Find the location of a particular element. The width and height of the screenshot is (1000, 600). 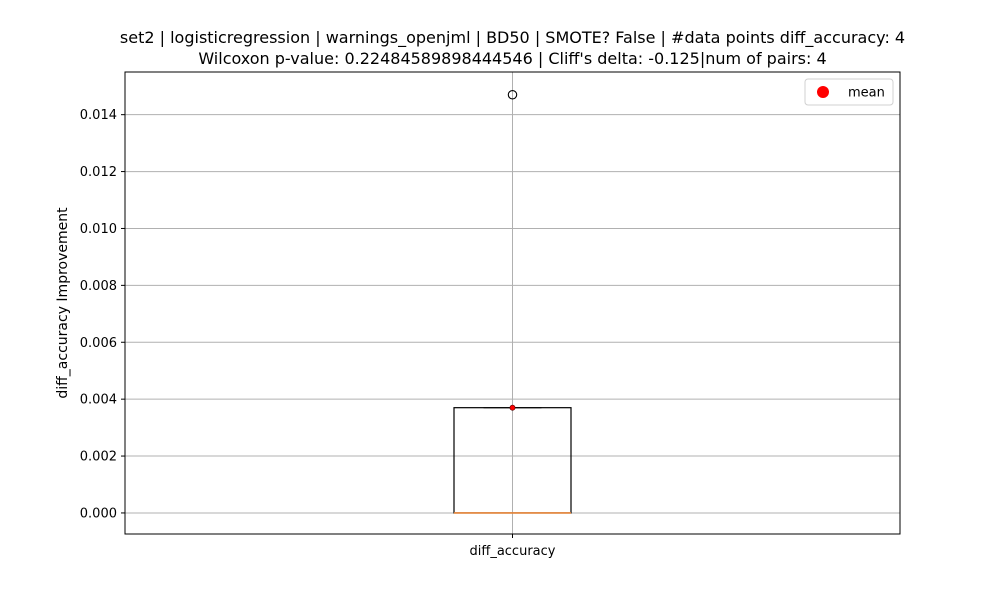

y-tick-label: 0.010 is located at coordinates (98, 229).